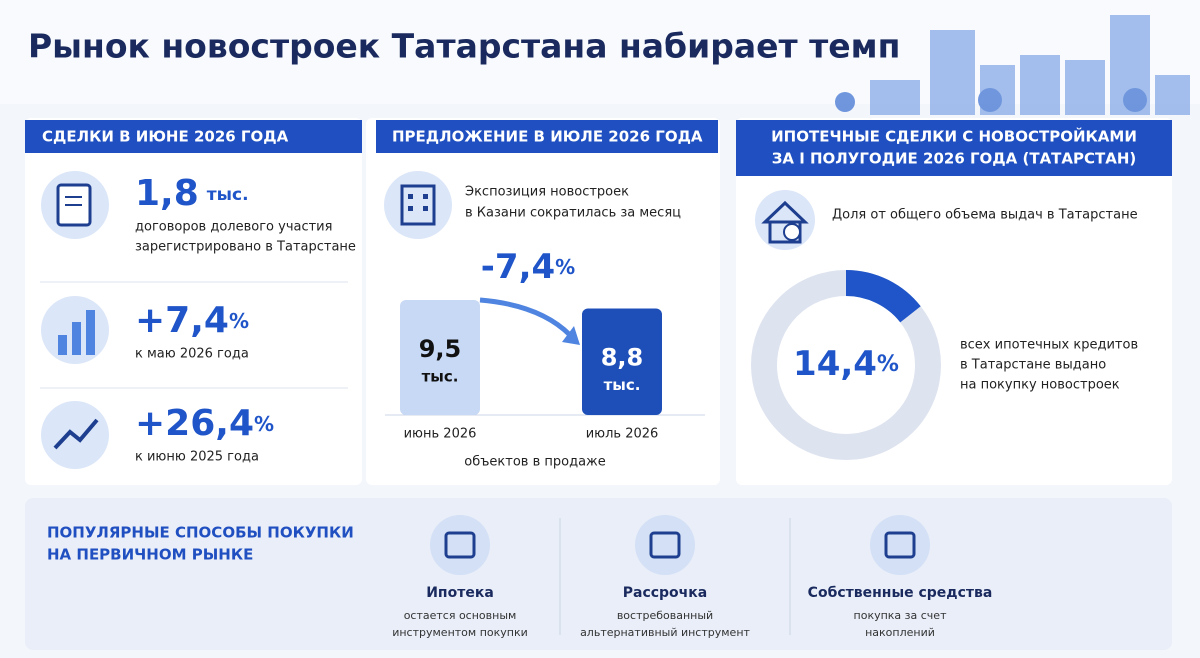 Image resolution: width=1200 pixels, height=658 pixels. Describe the element at coordinates (518, 267) in the screenshot. I see `change-value: -7,4` at that location.